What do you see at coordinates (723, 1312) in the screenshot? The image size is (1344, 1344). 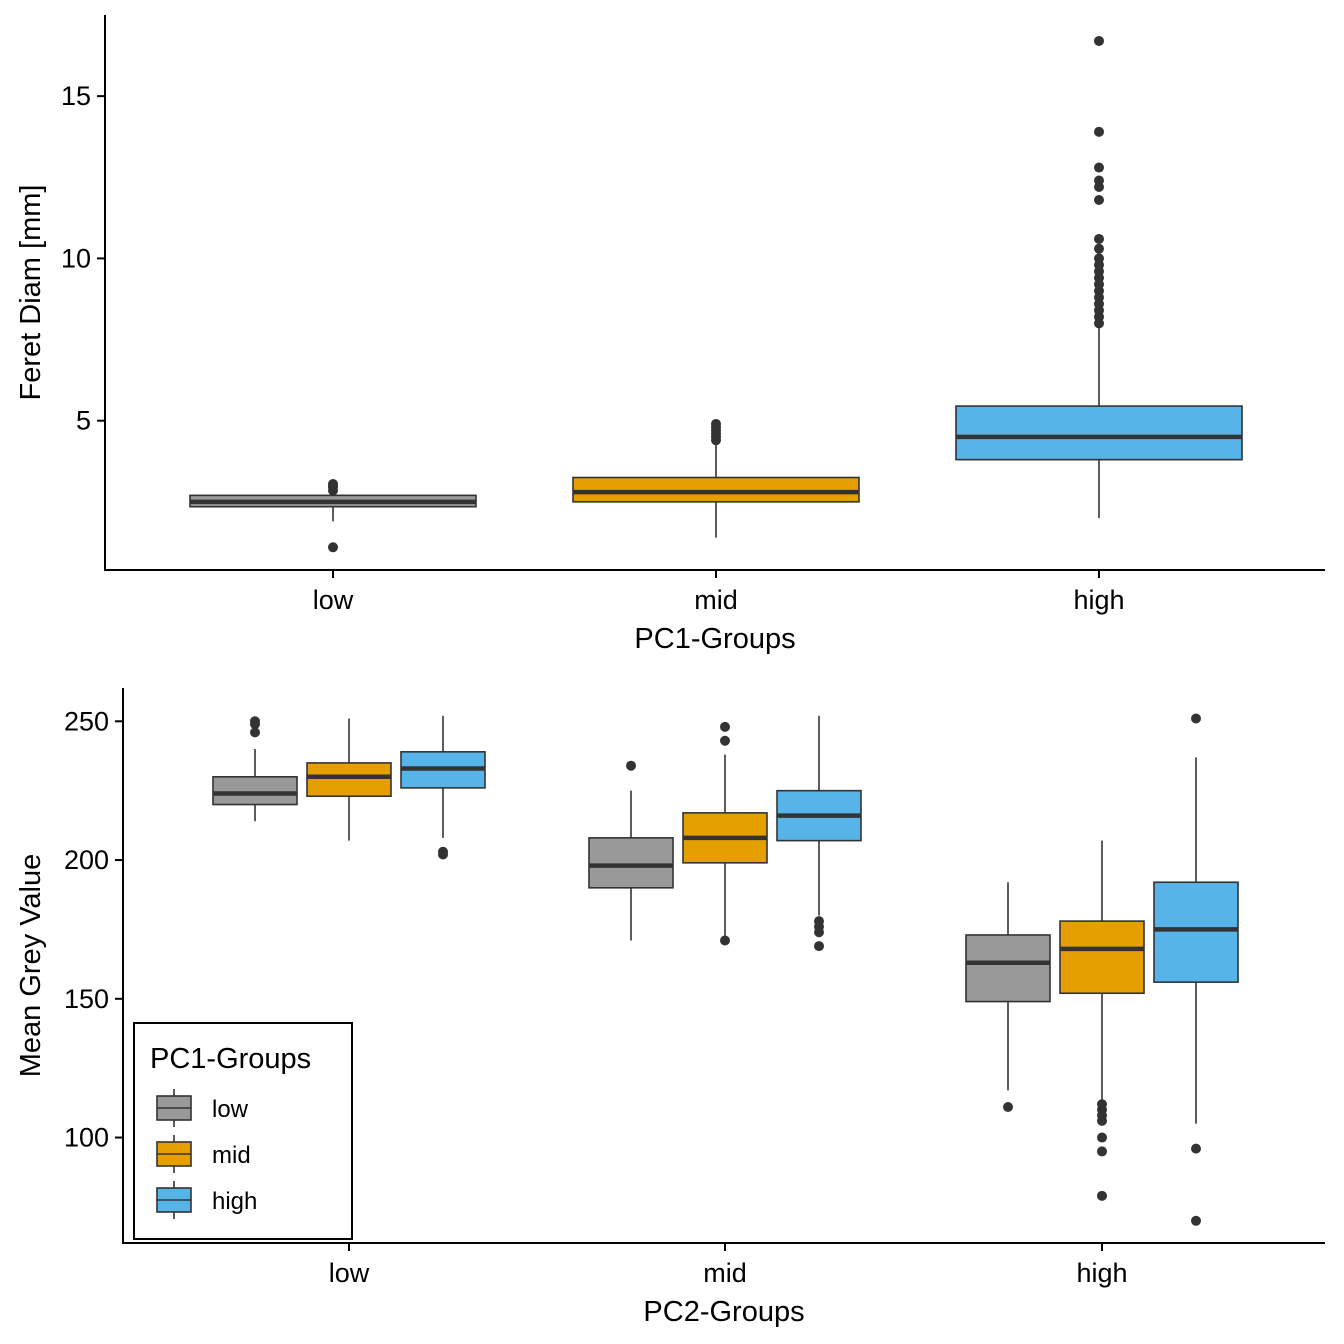 I see `x-axis-title: PC2-Groups` at bounding box center [723, 1312].